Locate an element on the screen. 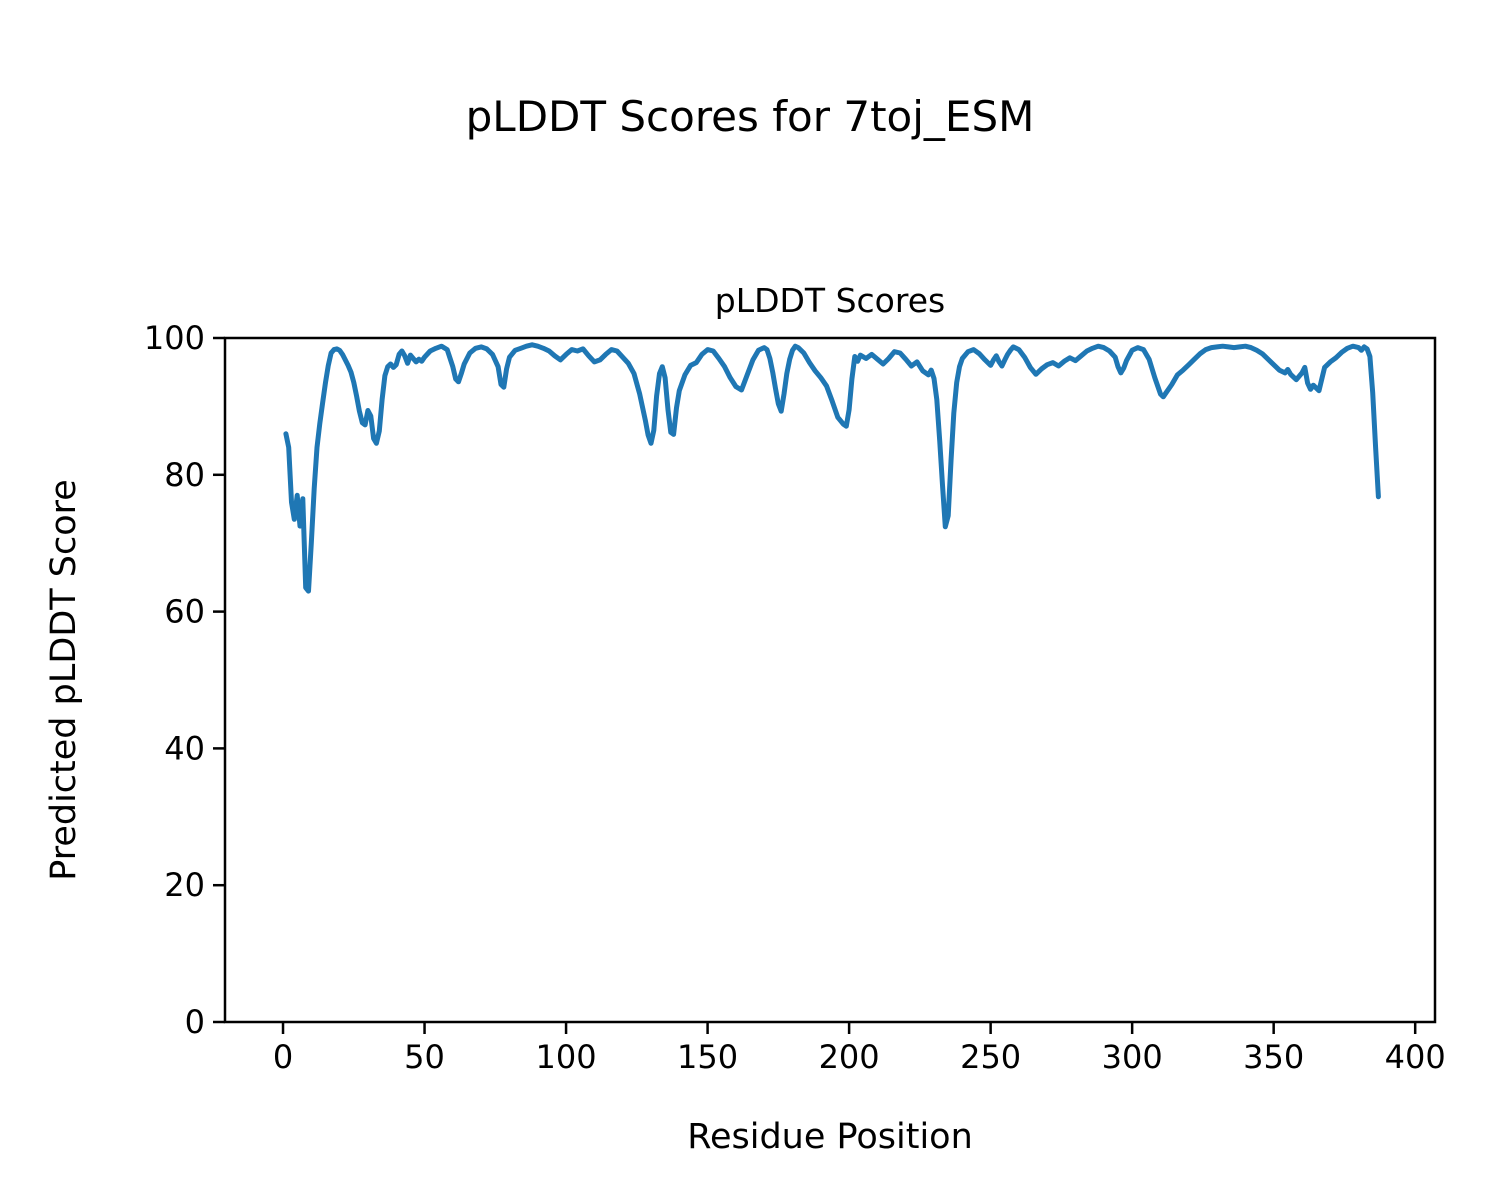 The image size is (1500, 1204). x-tick-label: 400 is located at coordinates (1415, 1057).